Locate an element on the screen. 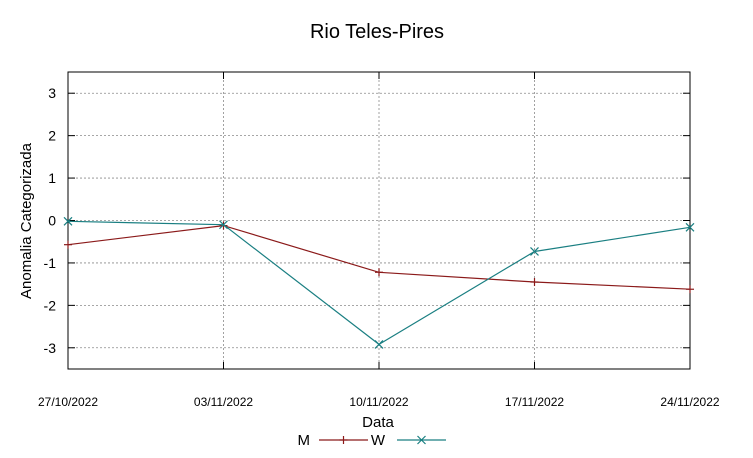 This screenshot has width=753, height=458. y-tick-label: 3 is located at coordinates (52, 93).